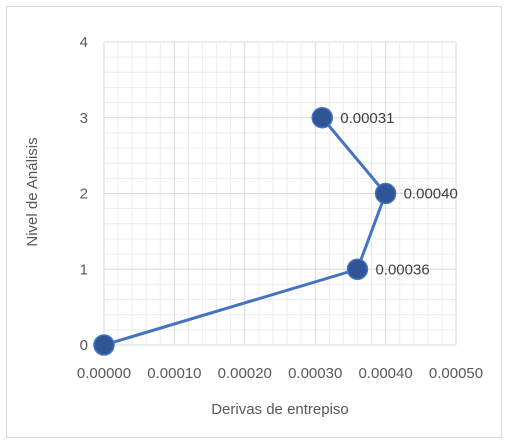 Image resolution: width=508 pixels, height=445 pixels. I want to click on y-tick-label: 2, so click(84, 194).